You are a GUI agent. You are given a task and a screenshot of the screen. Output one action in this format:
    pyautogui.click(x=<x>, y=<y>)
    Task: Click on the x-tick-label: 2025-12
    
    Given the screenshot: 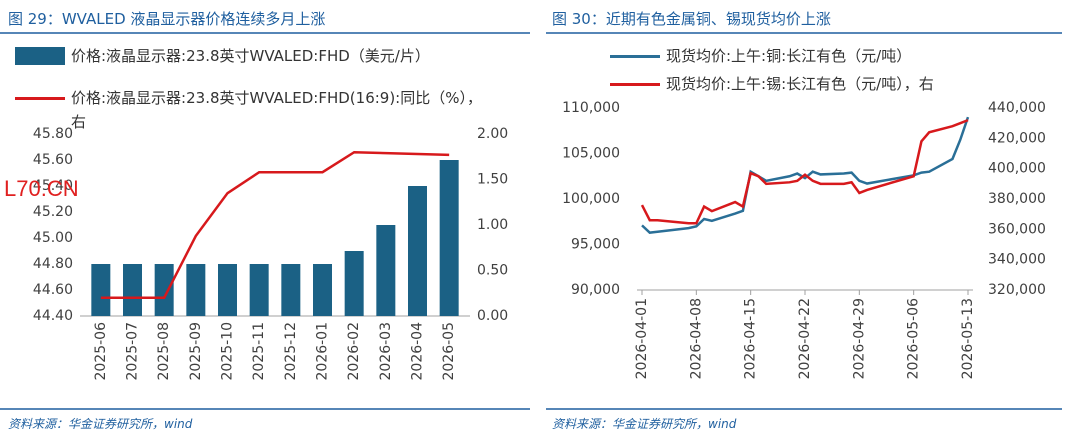 What is the action you would take?
    pyautogui.click(x=291, y=351)
    